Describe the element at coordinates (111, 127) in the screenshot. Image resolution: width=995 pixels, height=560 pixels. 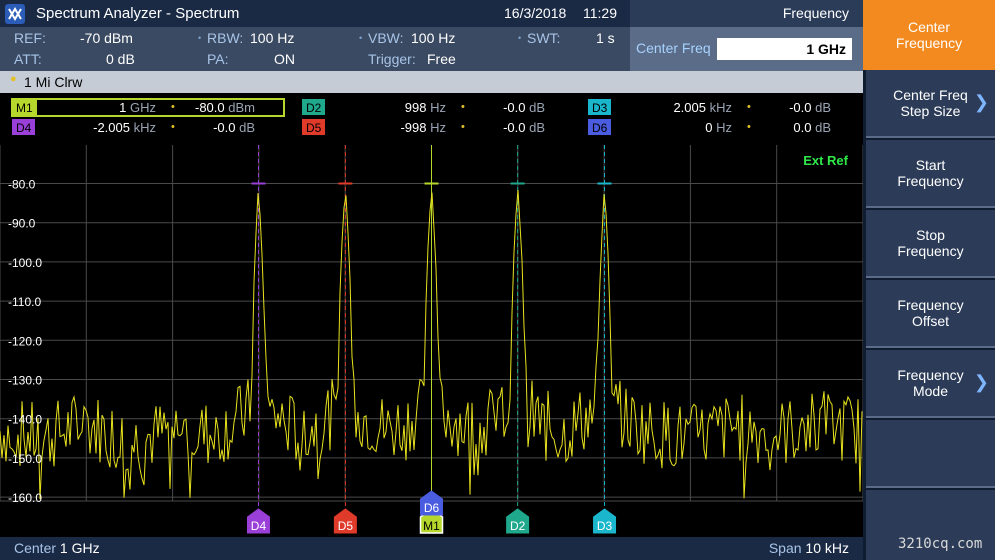
I see `marker-freq-value: -2.005` at that location.